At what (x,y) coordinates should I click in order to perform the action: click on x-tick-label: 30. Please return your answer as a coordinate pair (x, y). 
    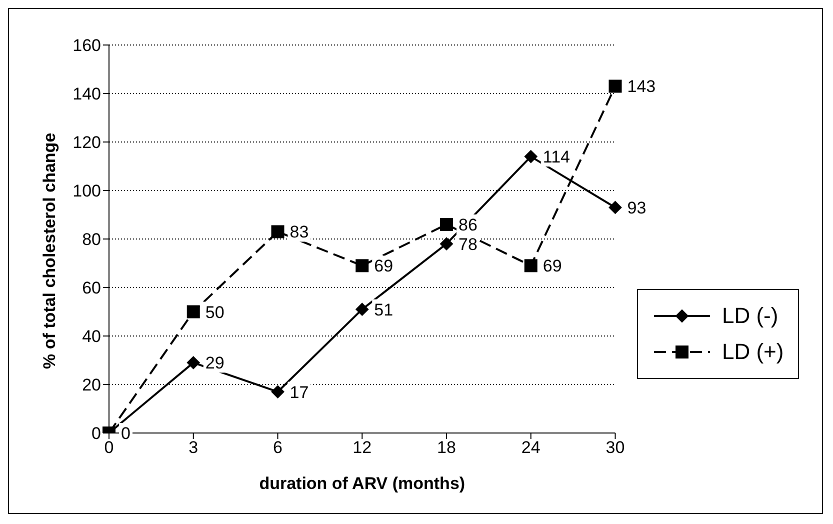
    Looking at the image, I should click on (615, 448).